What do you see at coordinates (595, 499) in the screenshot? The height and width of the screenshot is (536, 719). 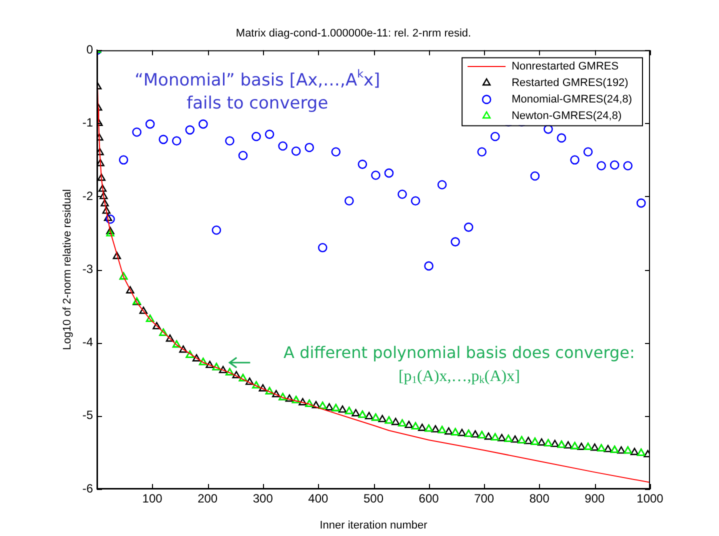 I see `x-tick-label: 900` at bounding box center [595, 499].